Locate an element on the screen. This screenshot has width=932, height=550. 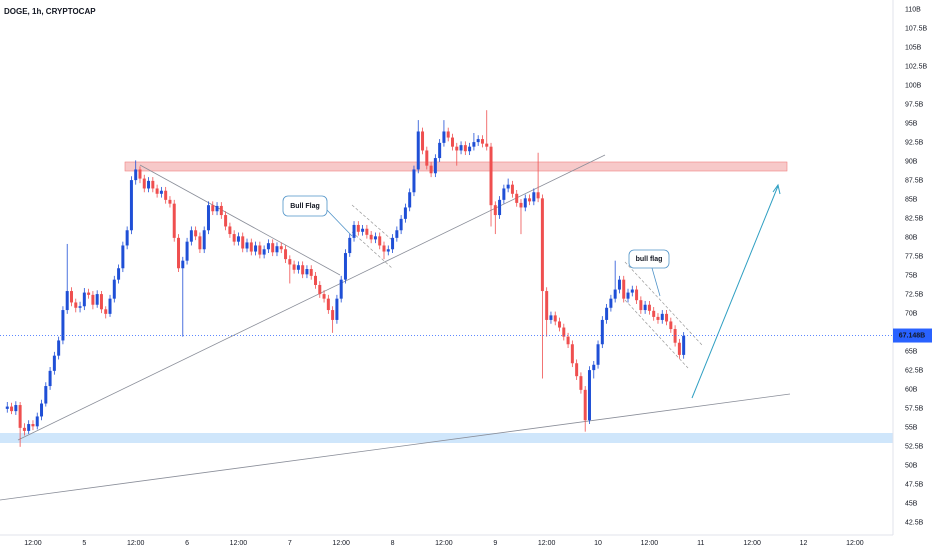
callout-box is located at coordinates (305, 206).